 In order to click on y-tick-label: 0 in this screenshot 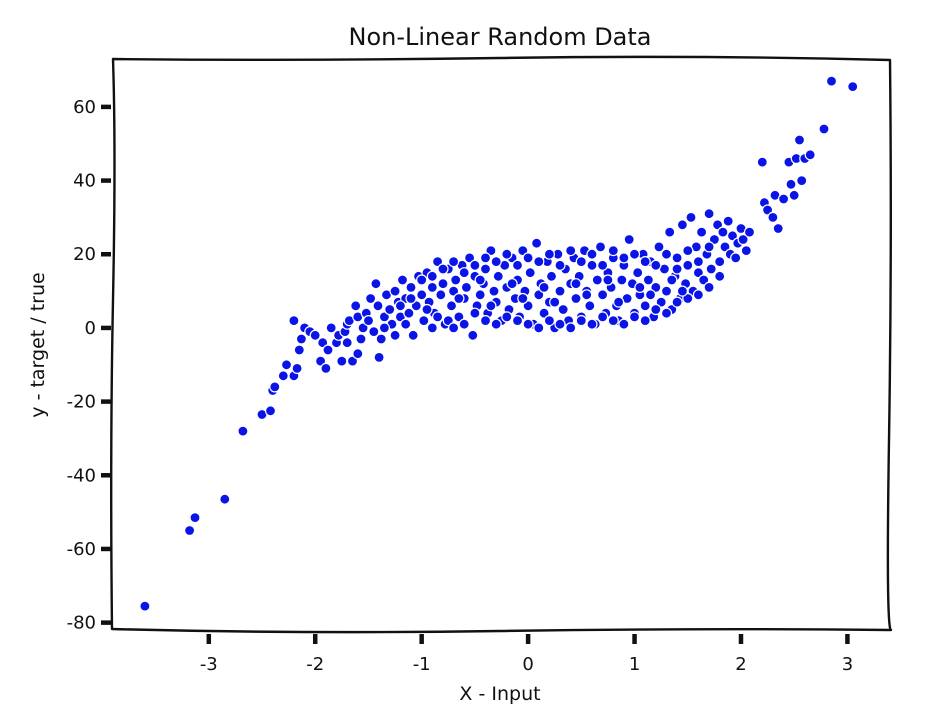, I will do `click(90, 328)`.